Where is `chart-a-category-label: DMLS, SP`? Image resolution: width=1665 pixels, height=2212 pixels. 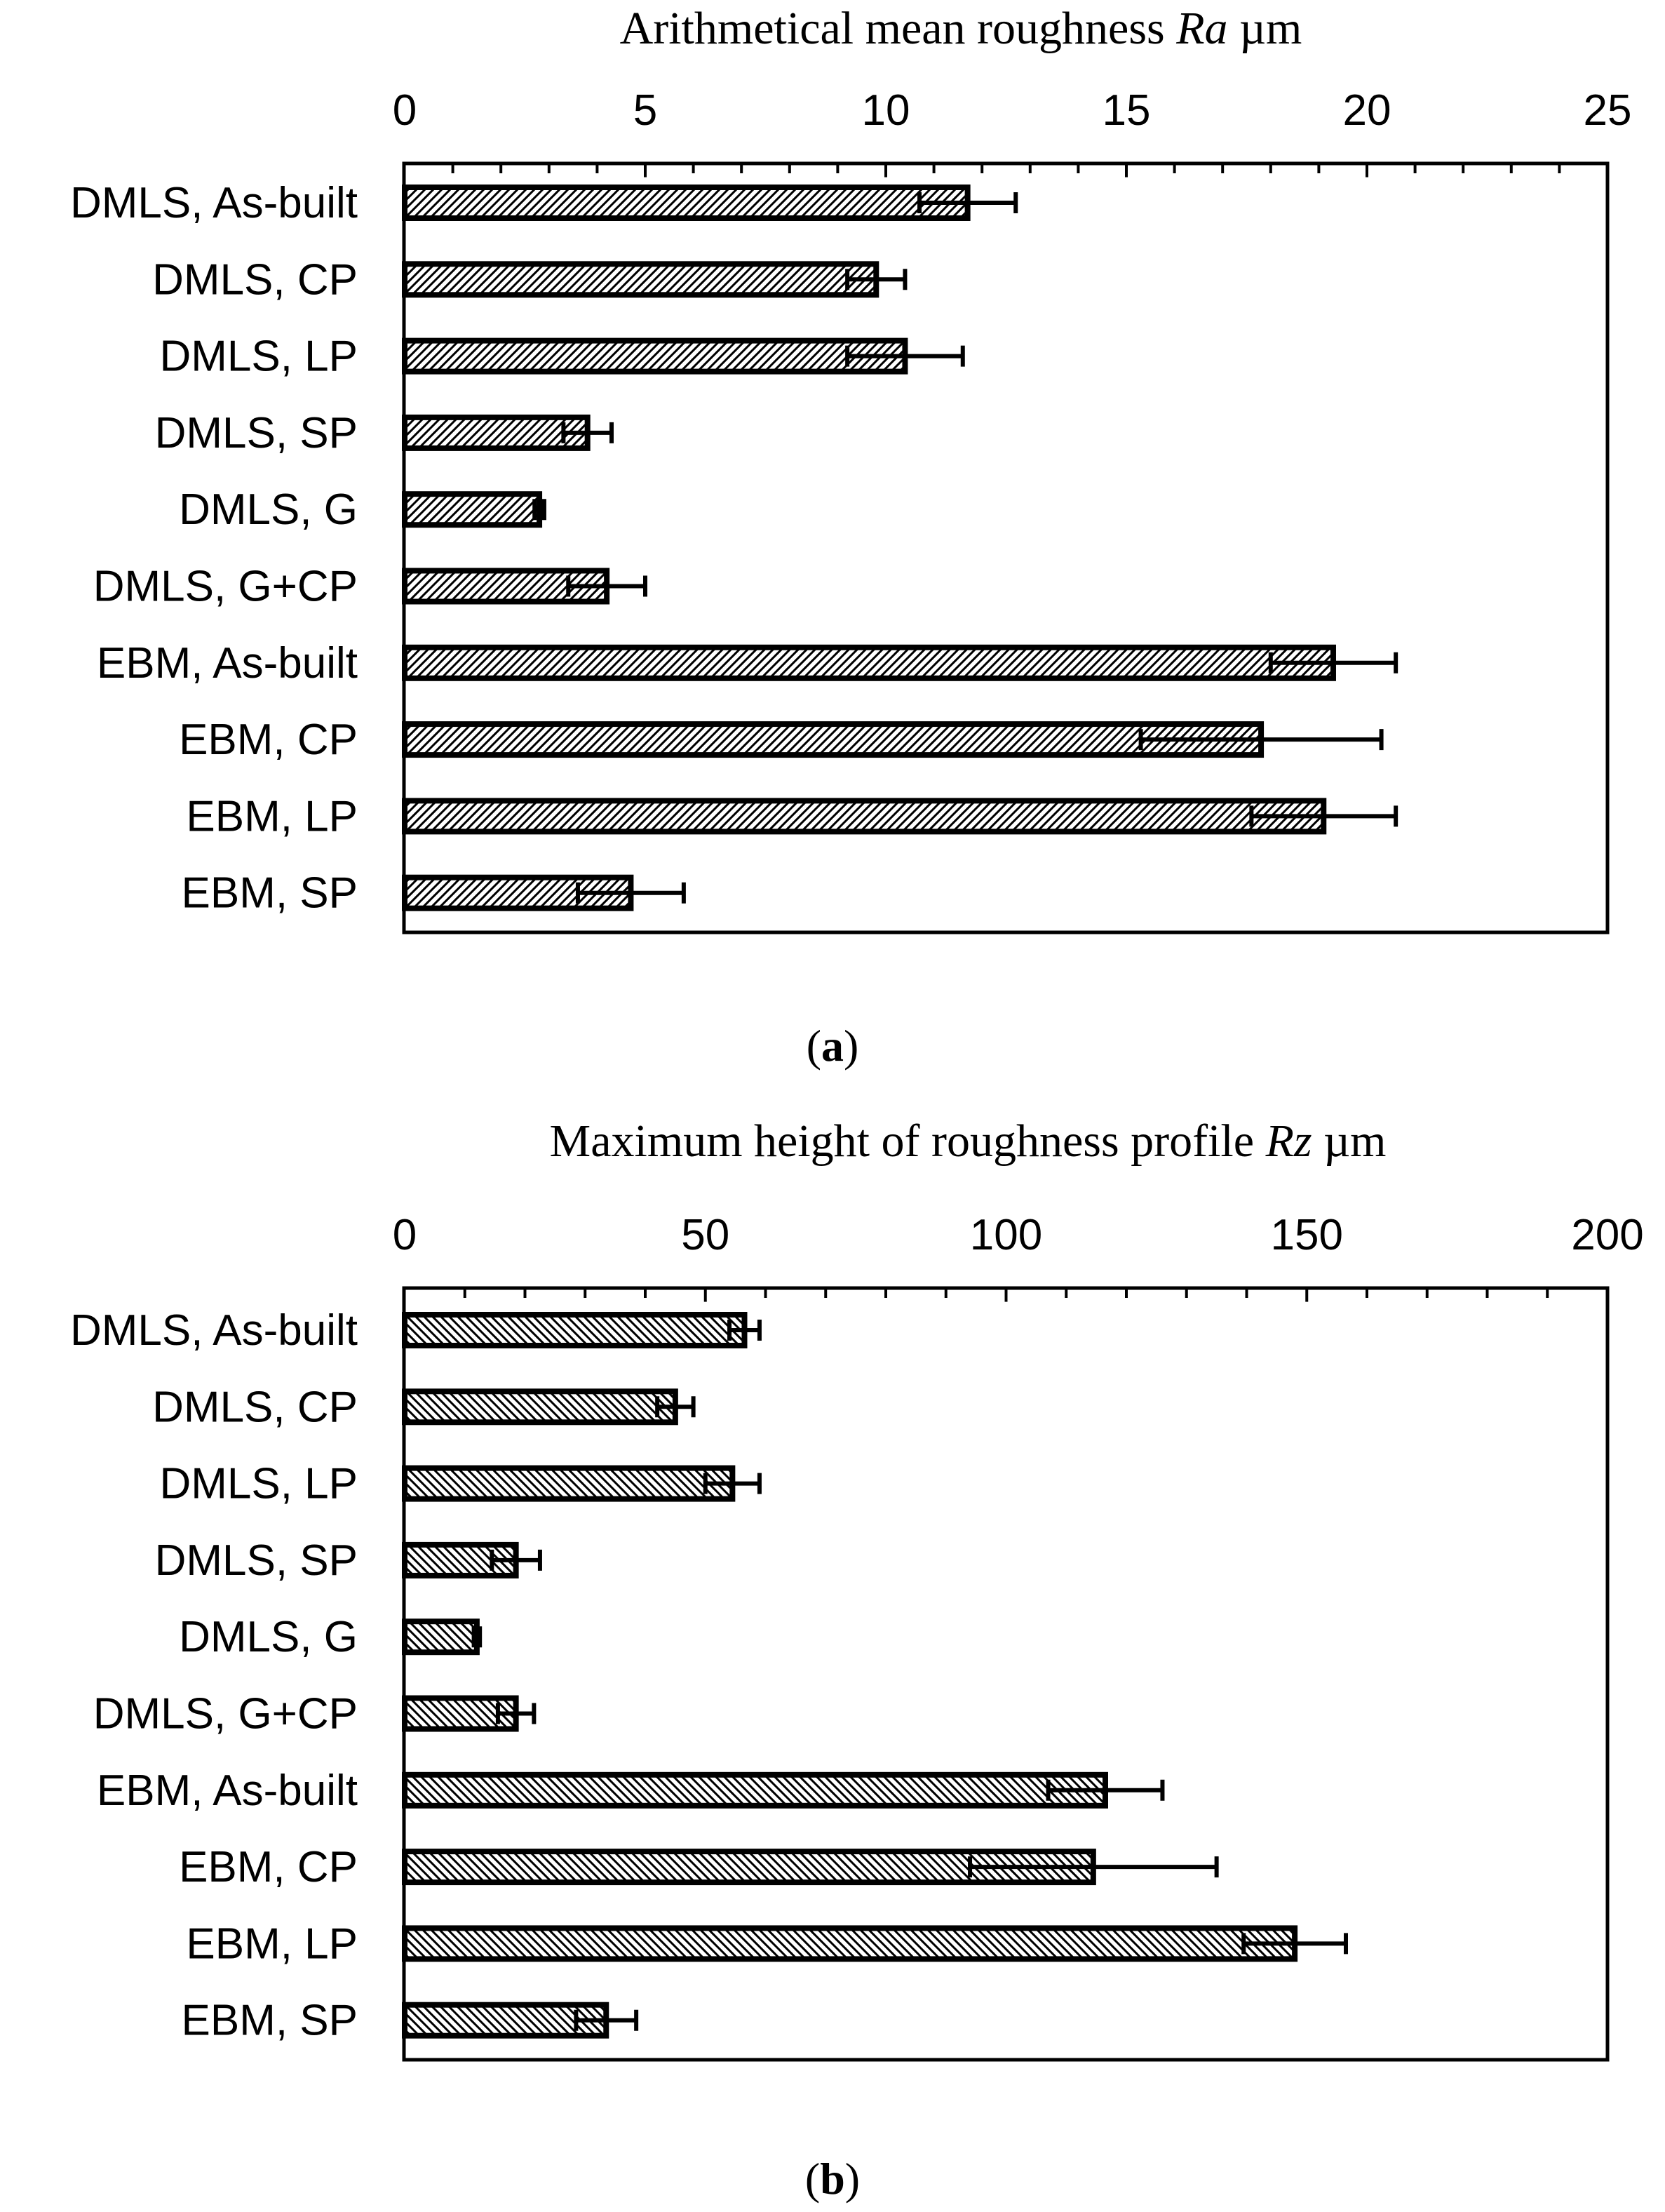 chart-a-category-label: DMLS, SP is located at coordinates (256, 433).